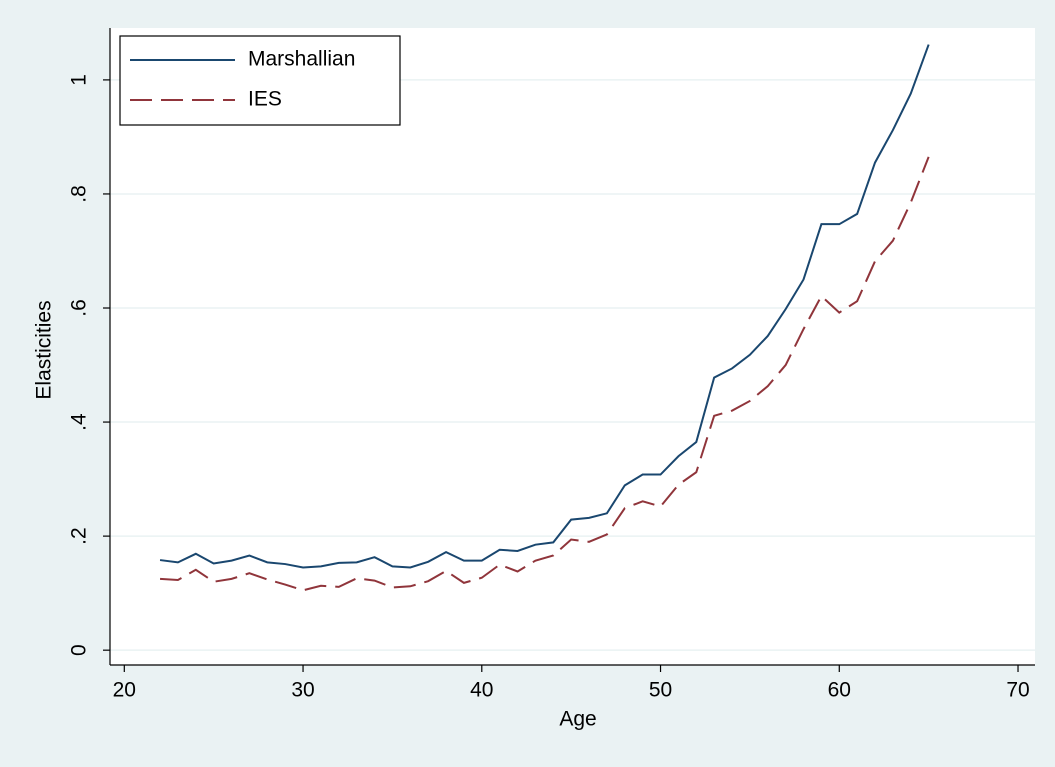 This screenshot has height=767, width=1055. Describe the element at coordinates (577, 719) in the screenshot. I see `x-axis-label: Age` at that location.